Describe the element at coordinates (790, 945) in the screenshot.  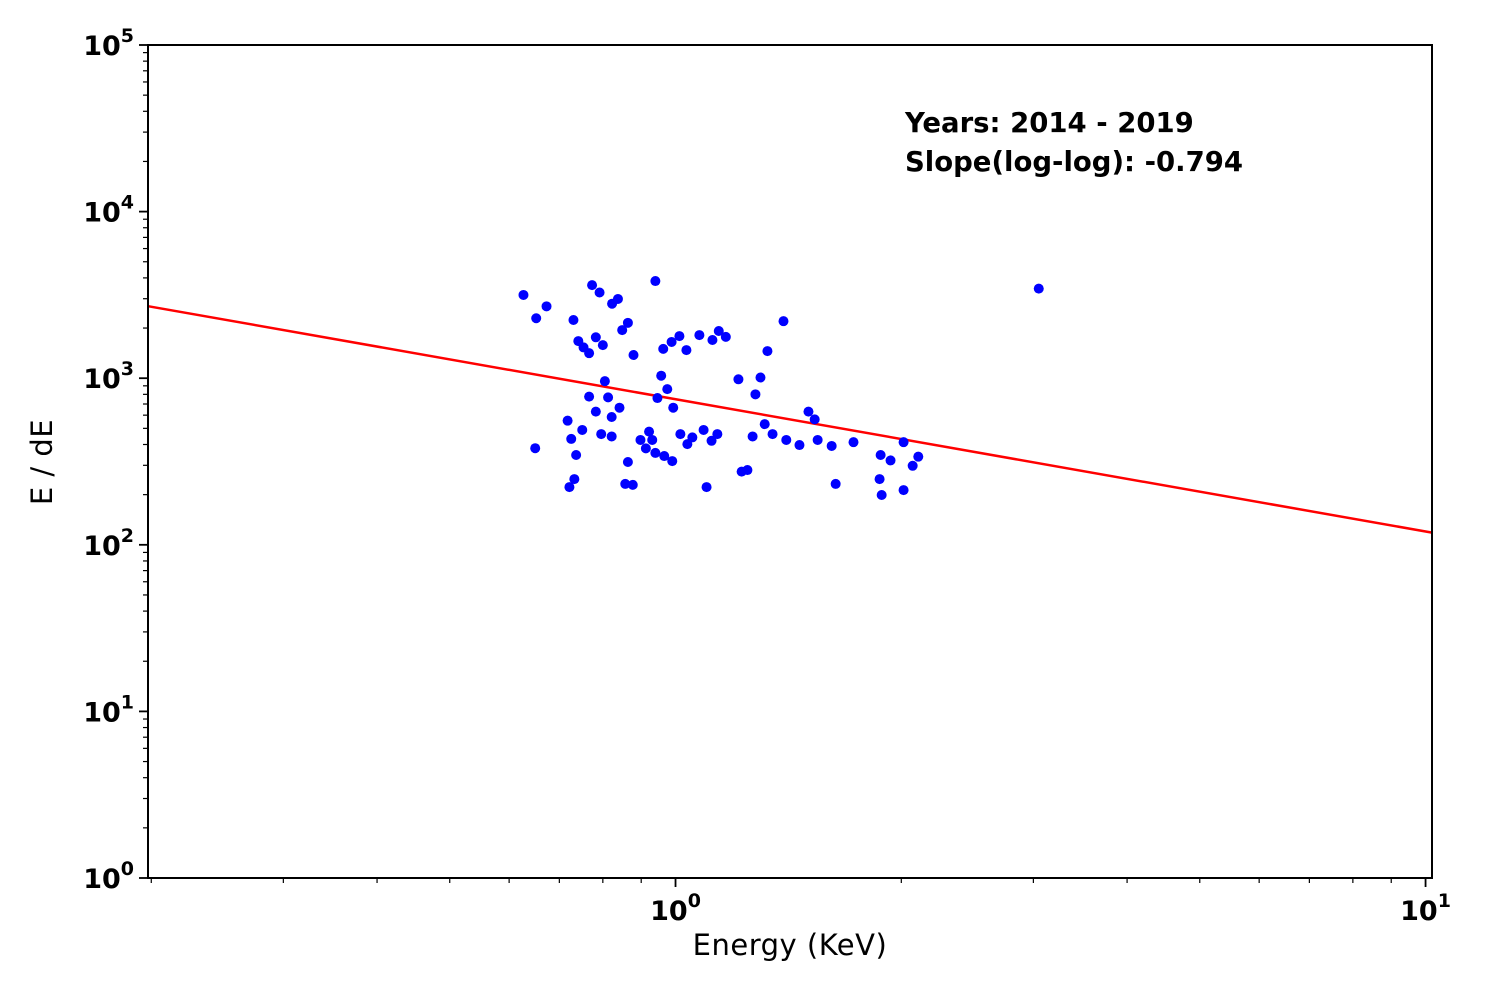
I see `x-axis-label: Energy (KeV)` at that location.